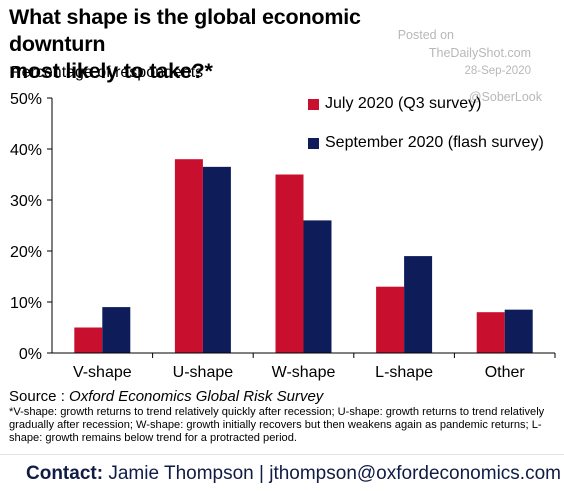 This screenshot has width=564, height=491. I want to click on x-tick-label: U-shape, so click(203, 372).